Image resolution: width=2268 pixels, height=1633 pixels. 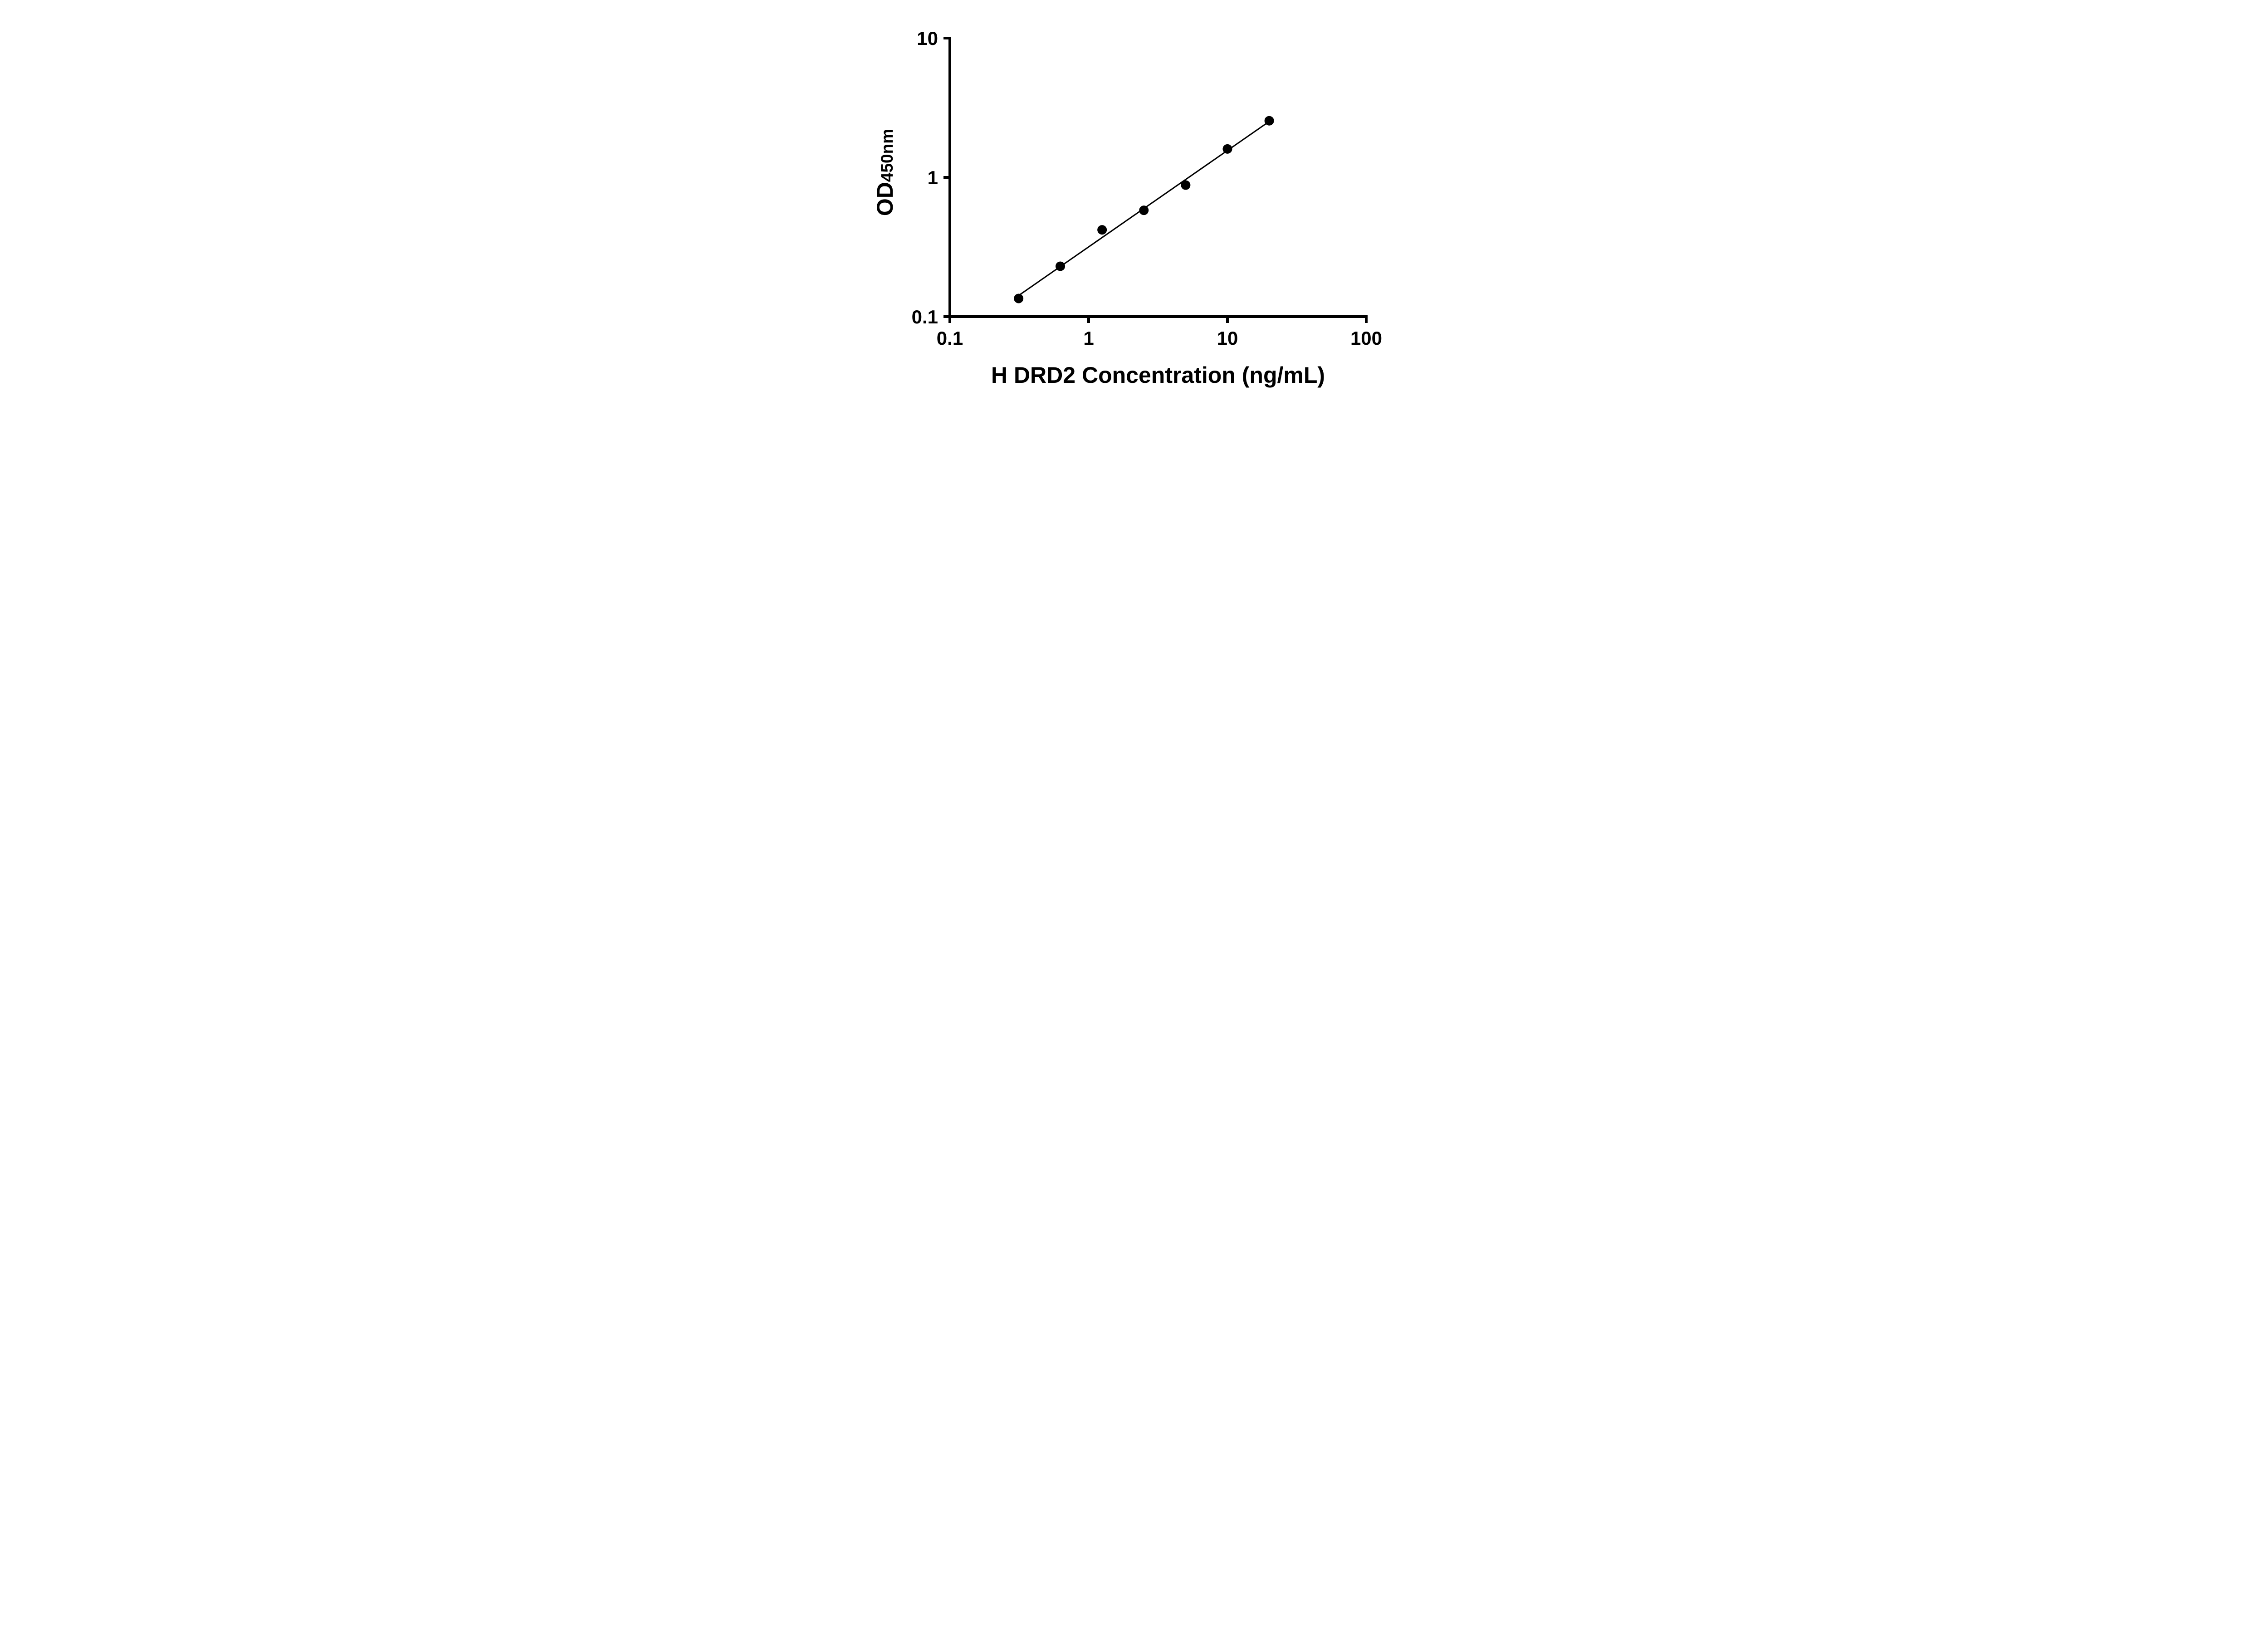 I want to click on plot-svg: 0.1 1 10 100 0.1 1 10, so click(x=1147, y=188).